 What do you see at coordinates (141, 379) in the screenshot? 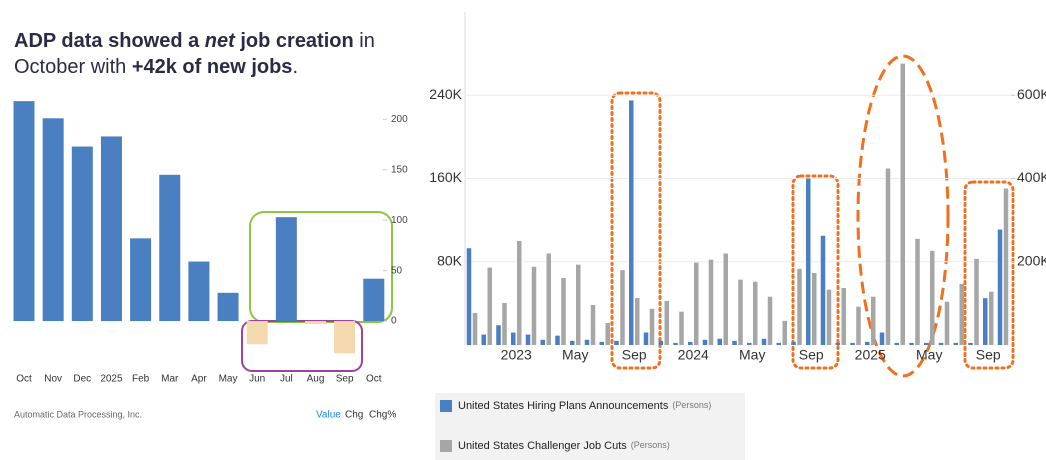
I see `x-tick-label: Feb` at bounding box center [141, 379].